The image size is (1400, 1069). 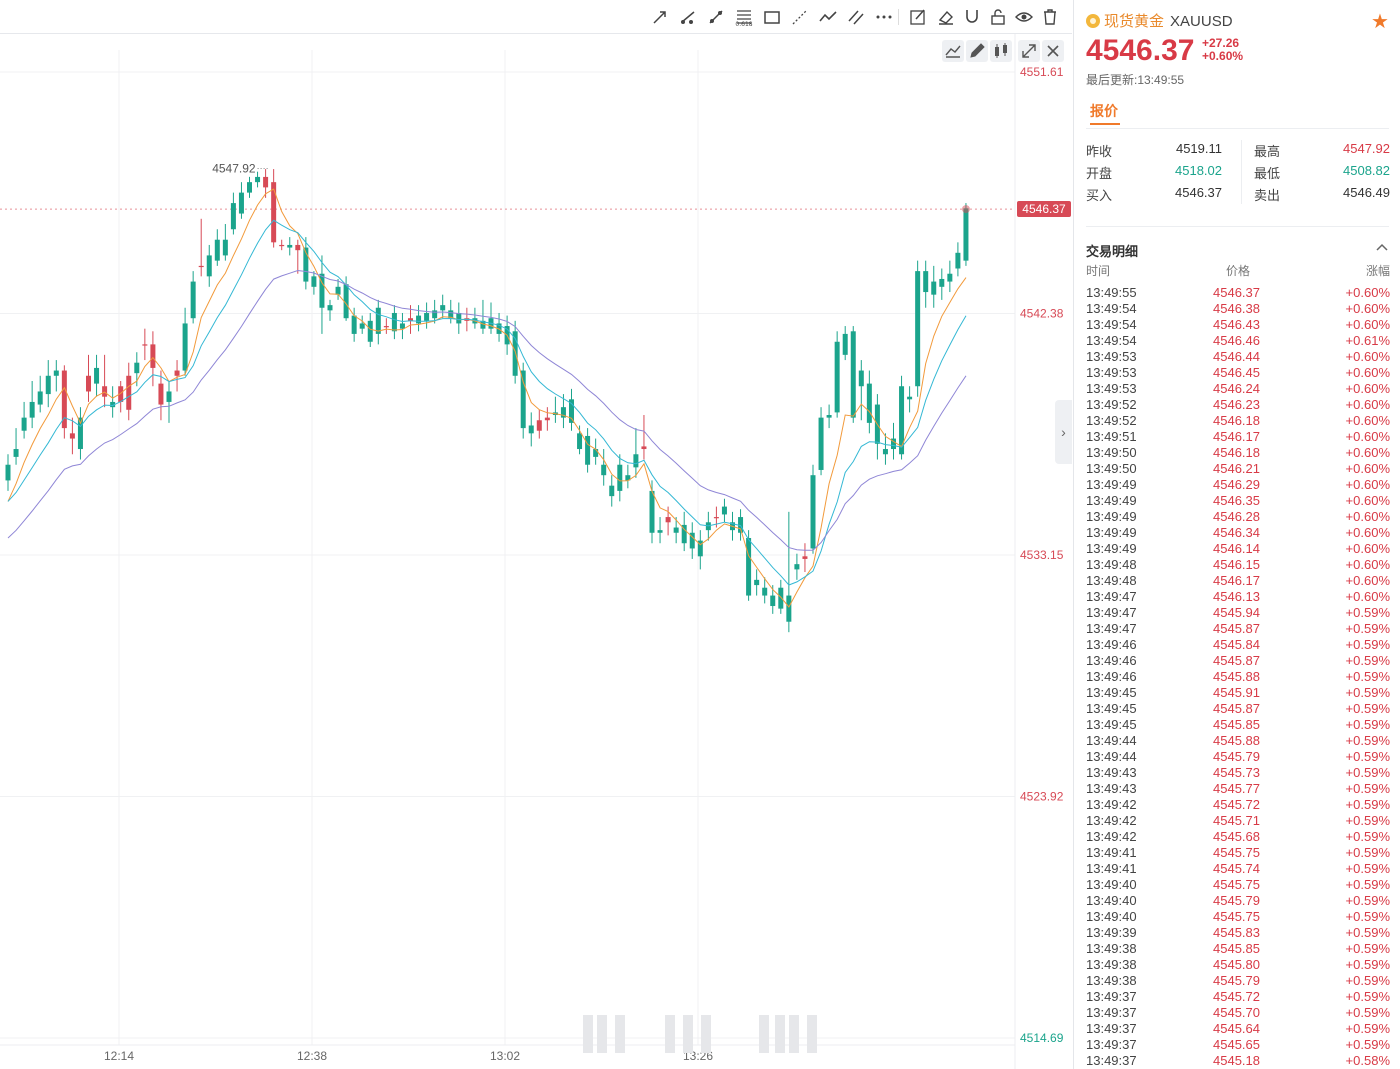 I want to click on last-updated: 最后更新:13:49:55, so click(x=1135, y=80).